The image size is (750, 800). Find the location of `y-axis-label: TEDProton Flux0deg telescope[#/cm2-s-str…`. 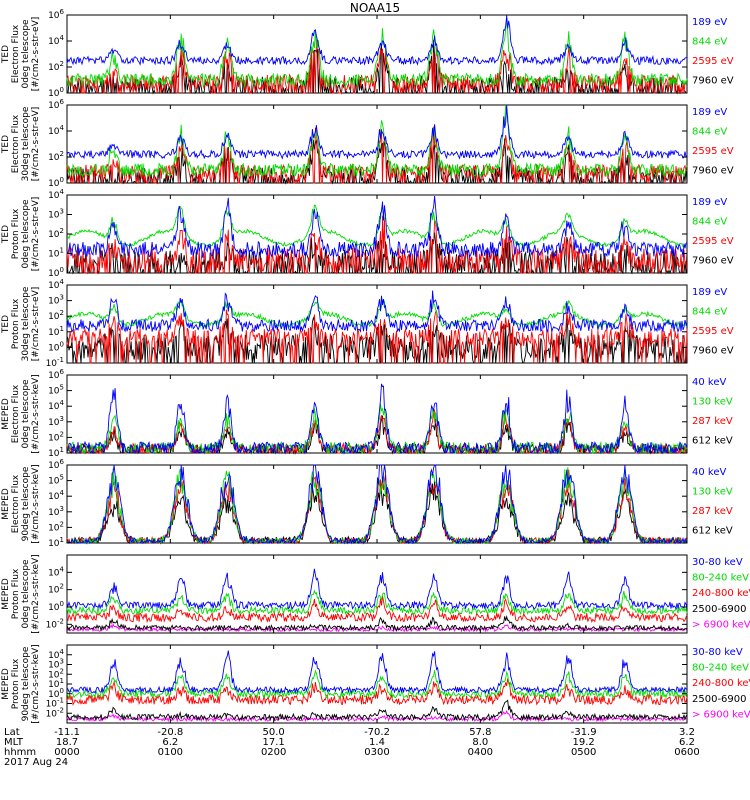

y-axis-label: TEDProton Flux0deg telescope[#/cm2-s-str… is located at coordinates (21, 234).